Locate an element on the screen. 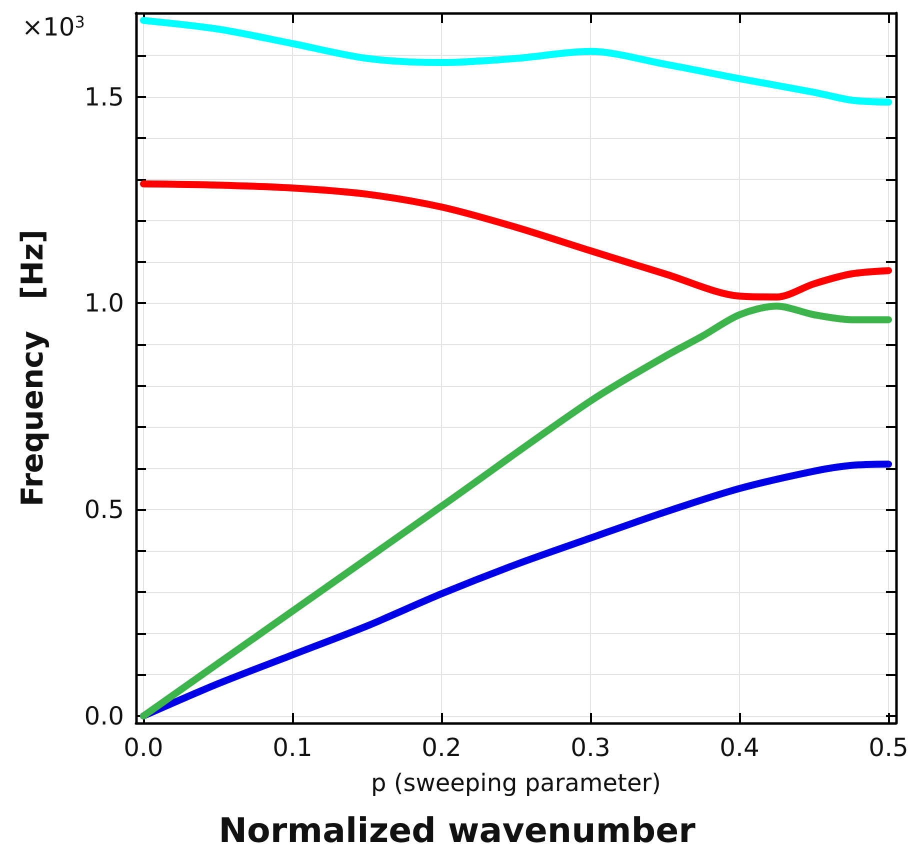 The height and width of the screenshot is (860, 914). x-tick-label: 0.1 is located at coordinates (292, 747).